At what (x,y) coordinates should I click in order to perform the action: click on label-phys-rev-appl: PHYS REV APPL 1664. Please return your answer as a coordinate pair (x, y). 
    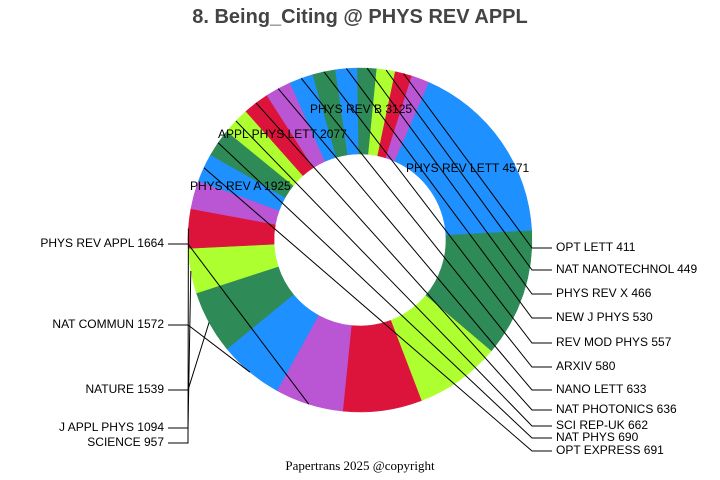
    Looking at the image, I should click on (102, 243).